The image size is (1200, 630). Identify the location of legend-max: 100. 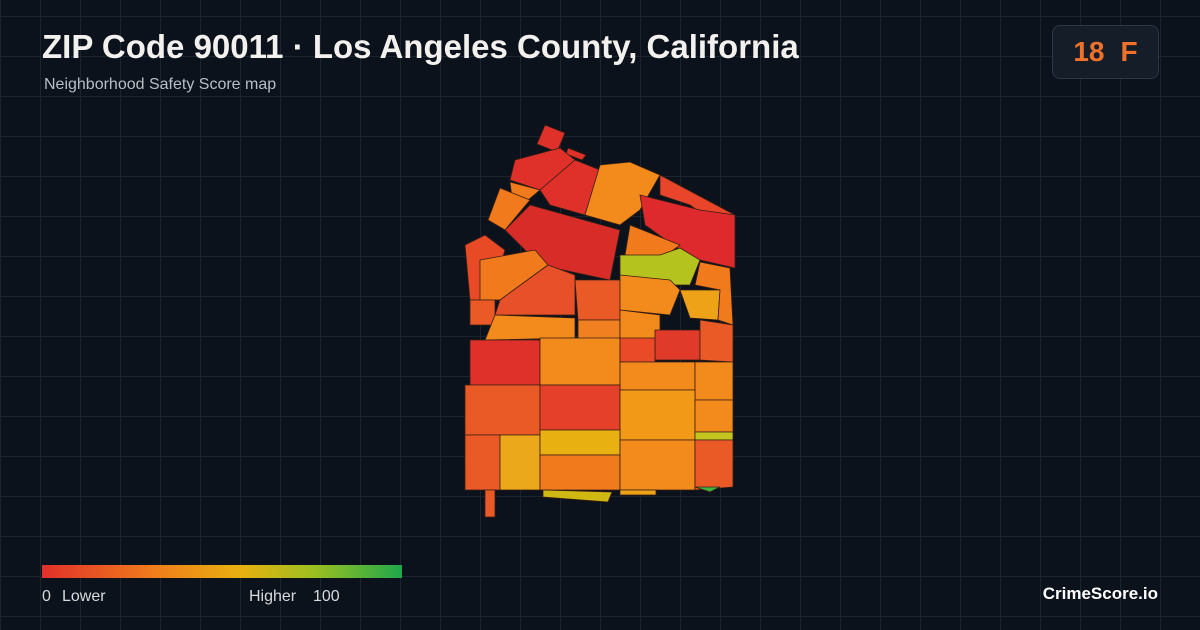
(326, 596).